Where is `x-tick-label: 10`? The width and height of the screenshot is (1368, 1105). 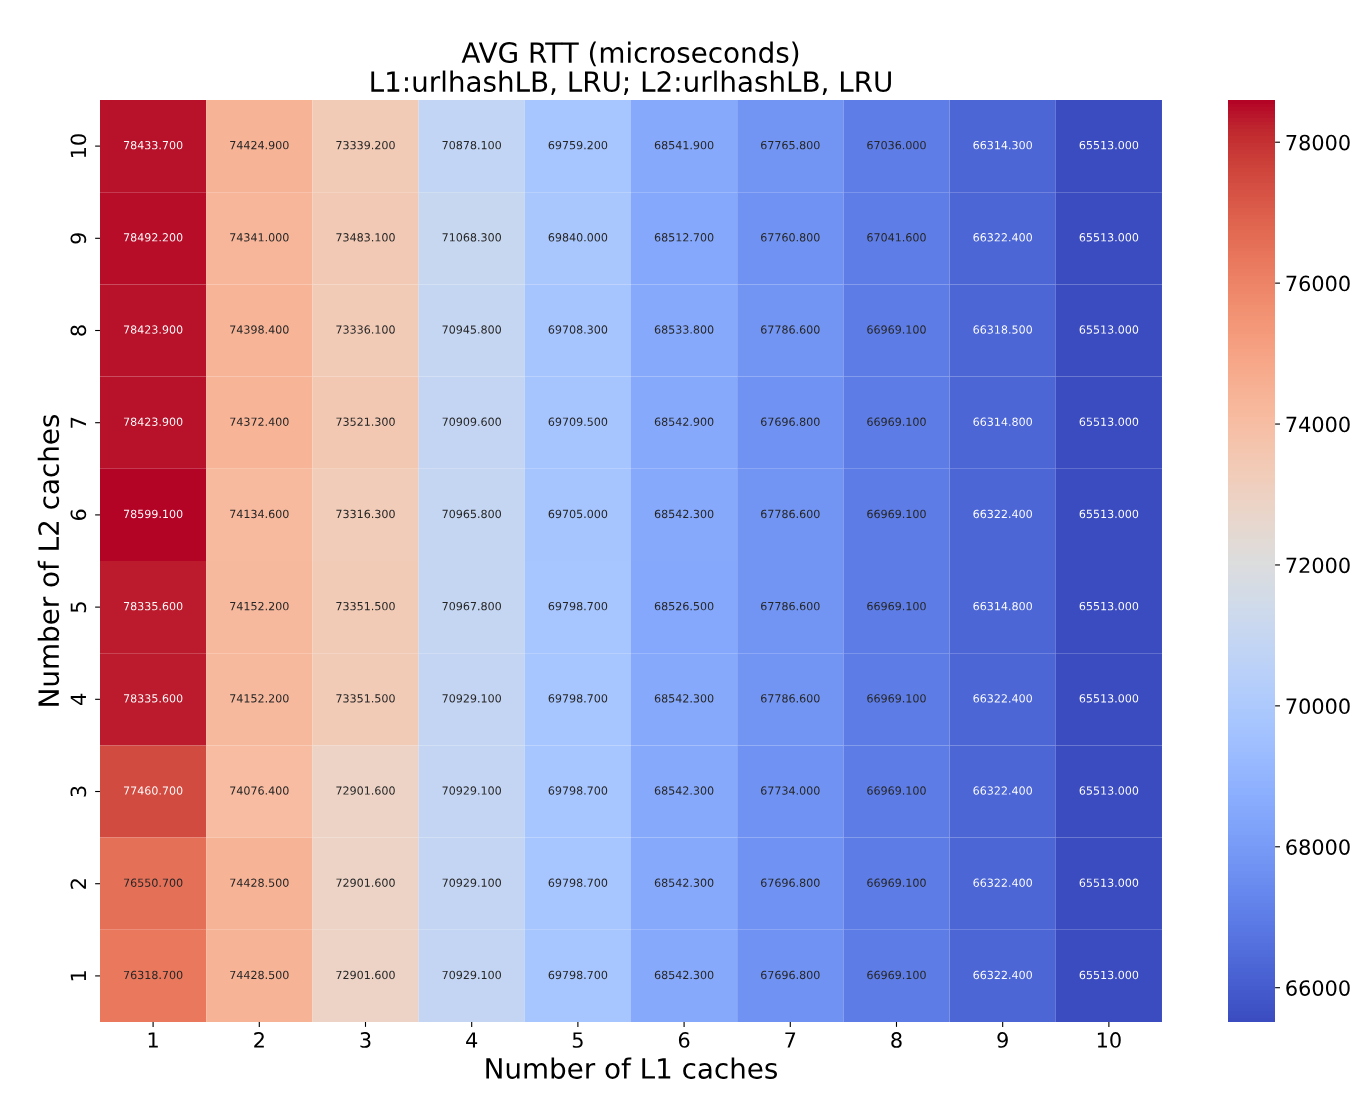
x-tick-label: 10 is located at coordinates (1109, 1040).